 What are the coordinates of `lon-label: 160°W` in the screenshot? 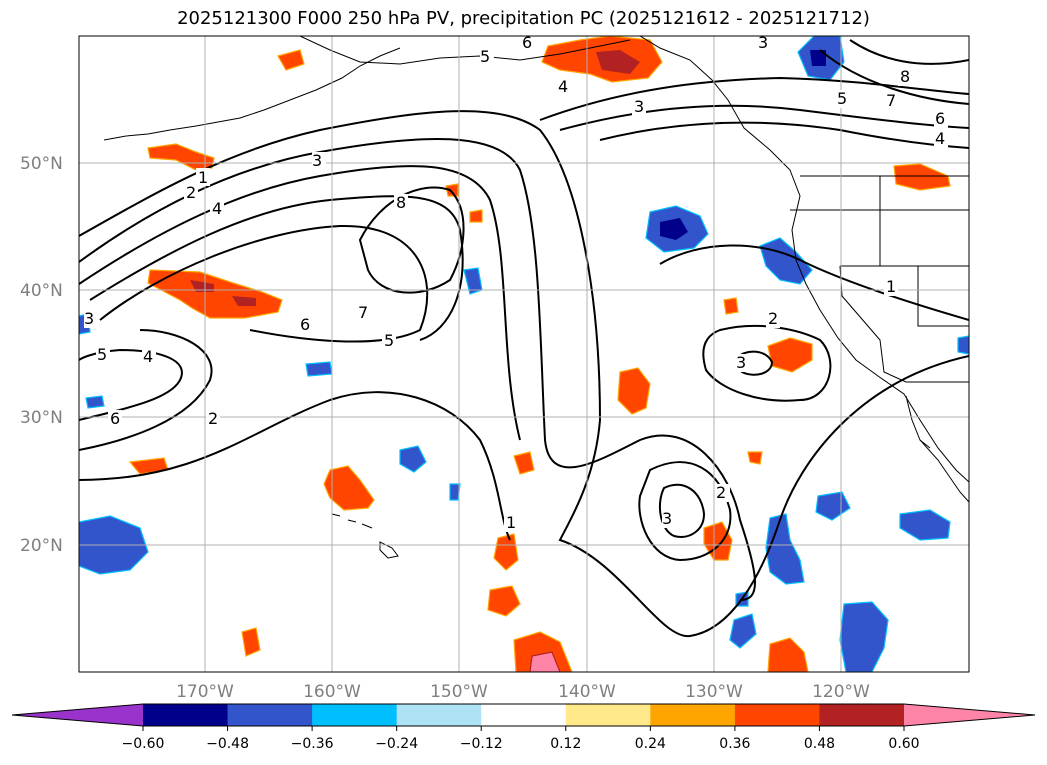 It's located at (332, 692).